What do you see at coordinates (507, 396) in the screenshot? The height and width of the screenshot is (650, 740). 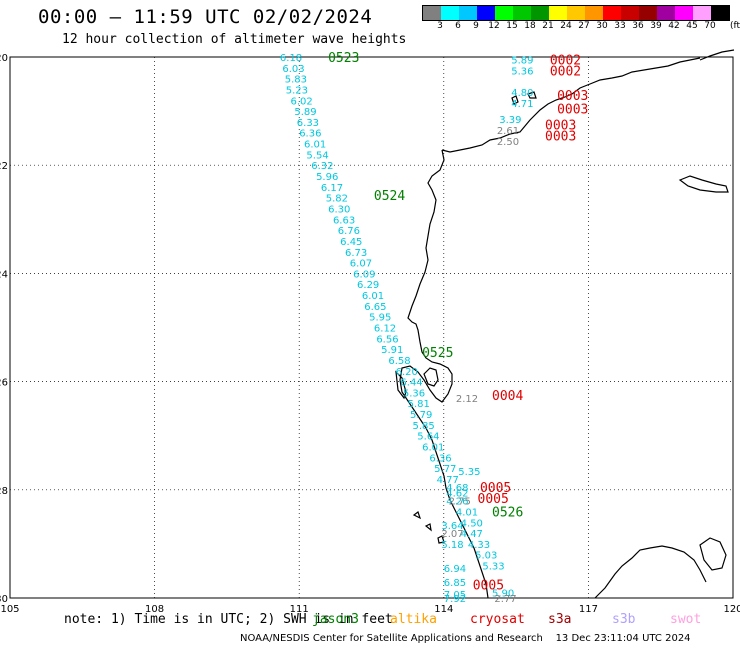 I see `track-label: 0004` at bounding box center [507, 396].